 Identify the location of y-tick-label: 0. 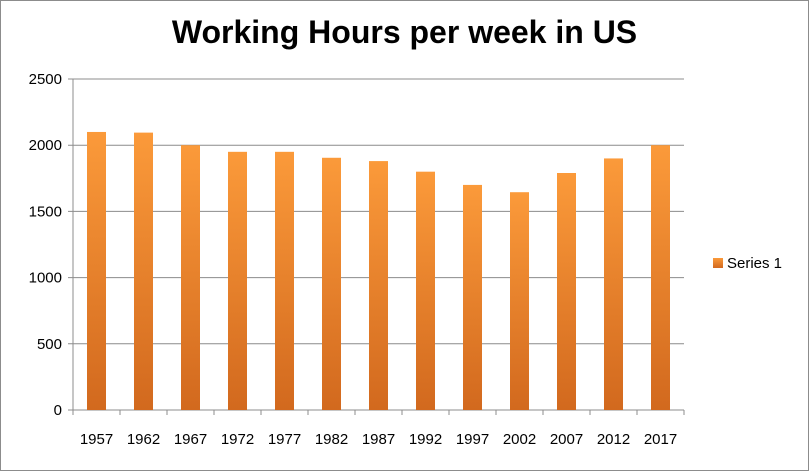
(58, 410).